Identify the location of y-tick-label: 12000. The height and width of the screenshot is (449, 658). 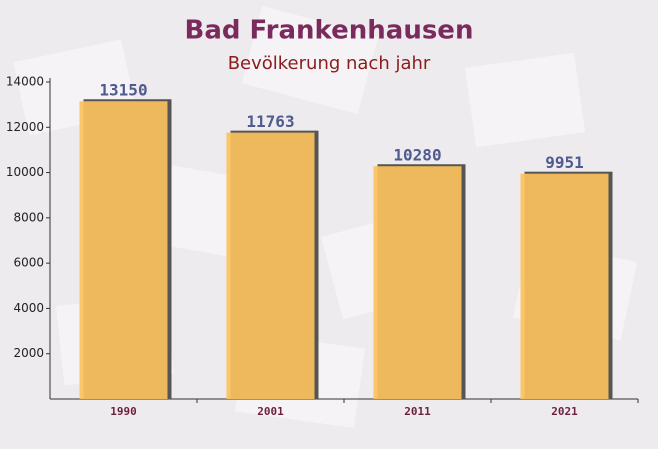
(25, 127).